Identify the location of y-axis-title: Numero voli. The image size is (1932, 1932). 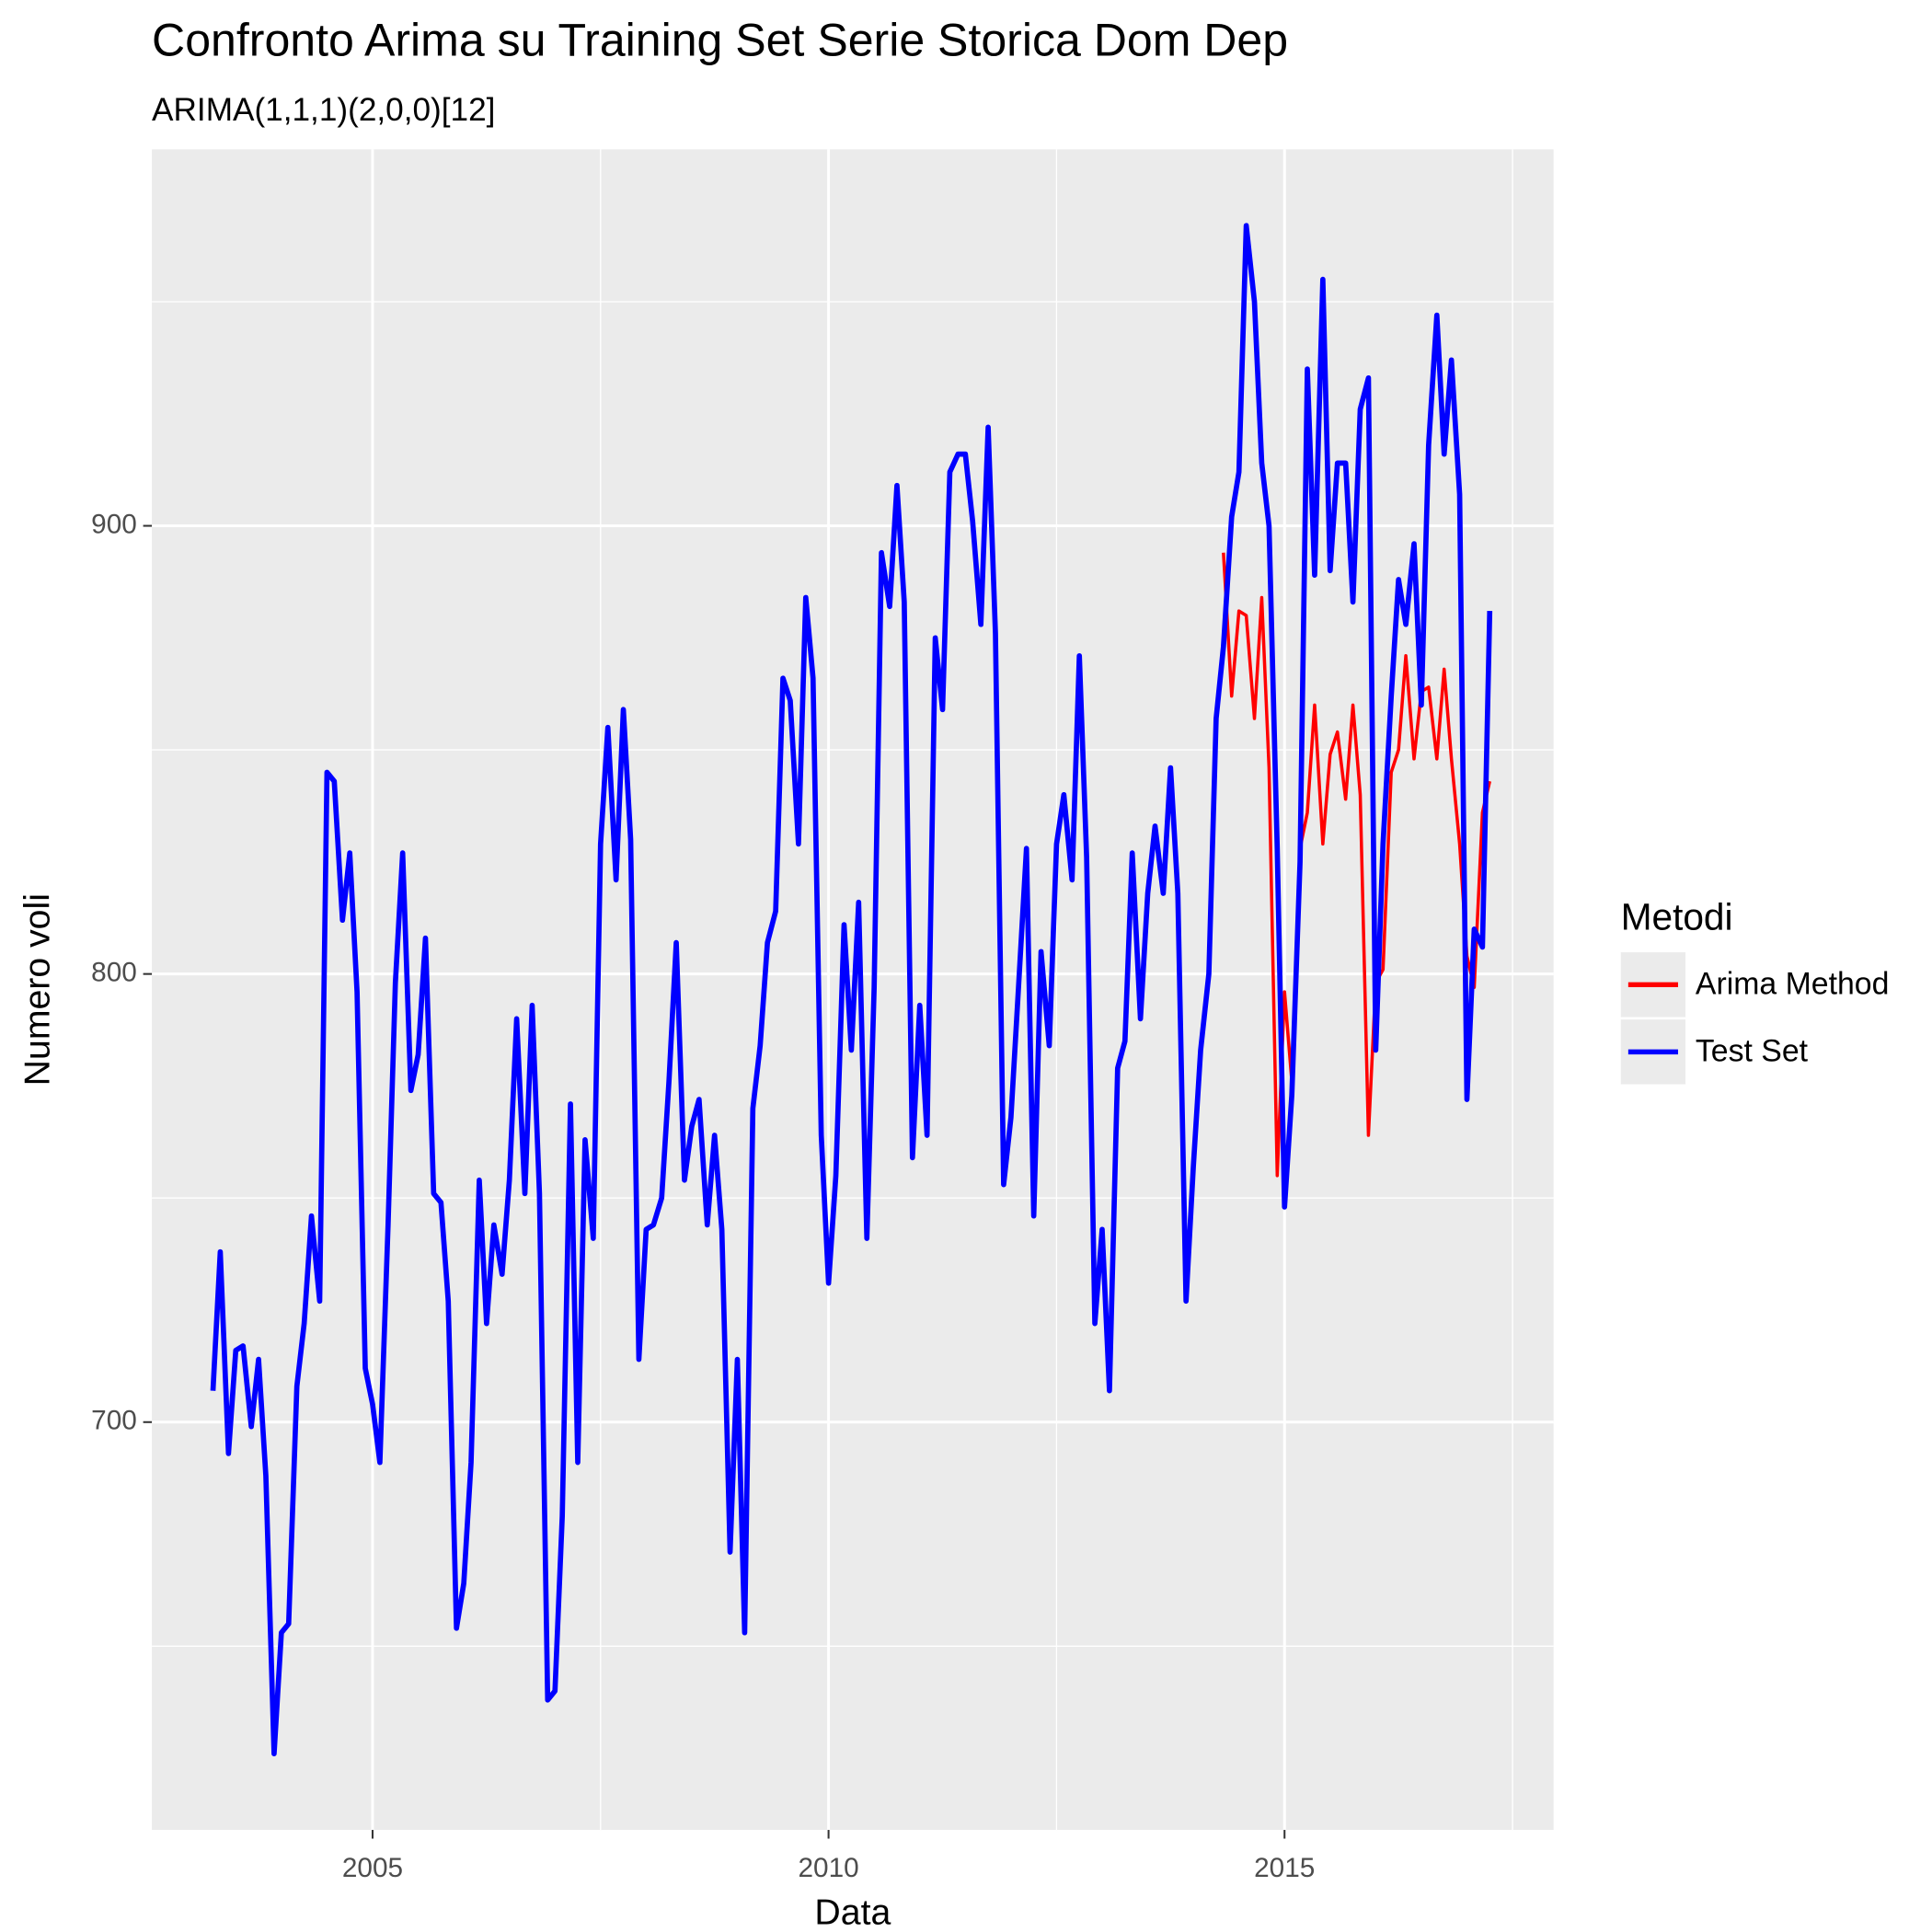
(37, 989).